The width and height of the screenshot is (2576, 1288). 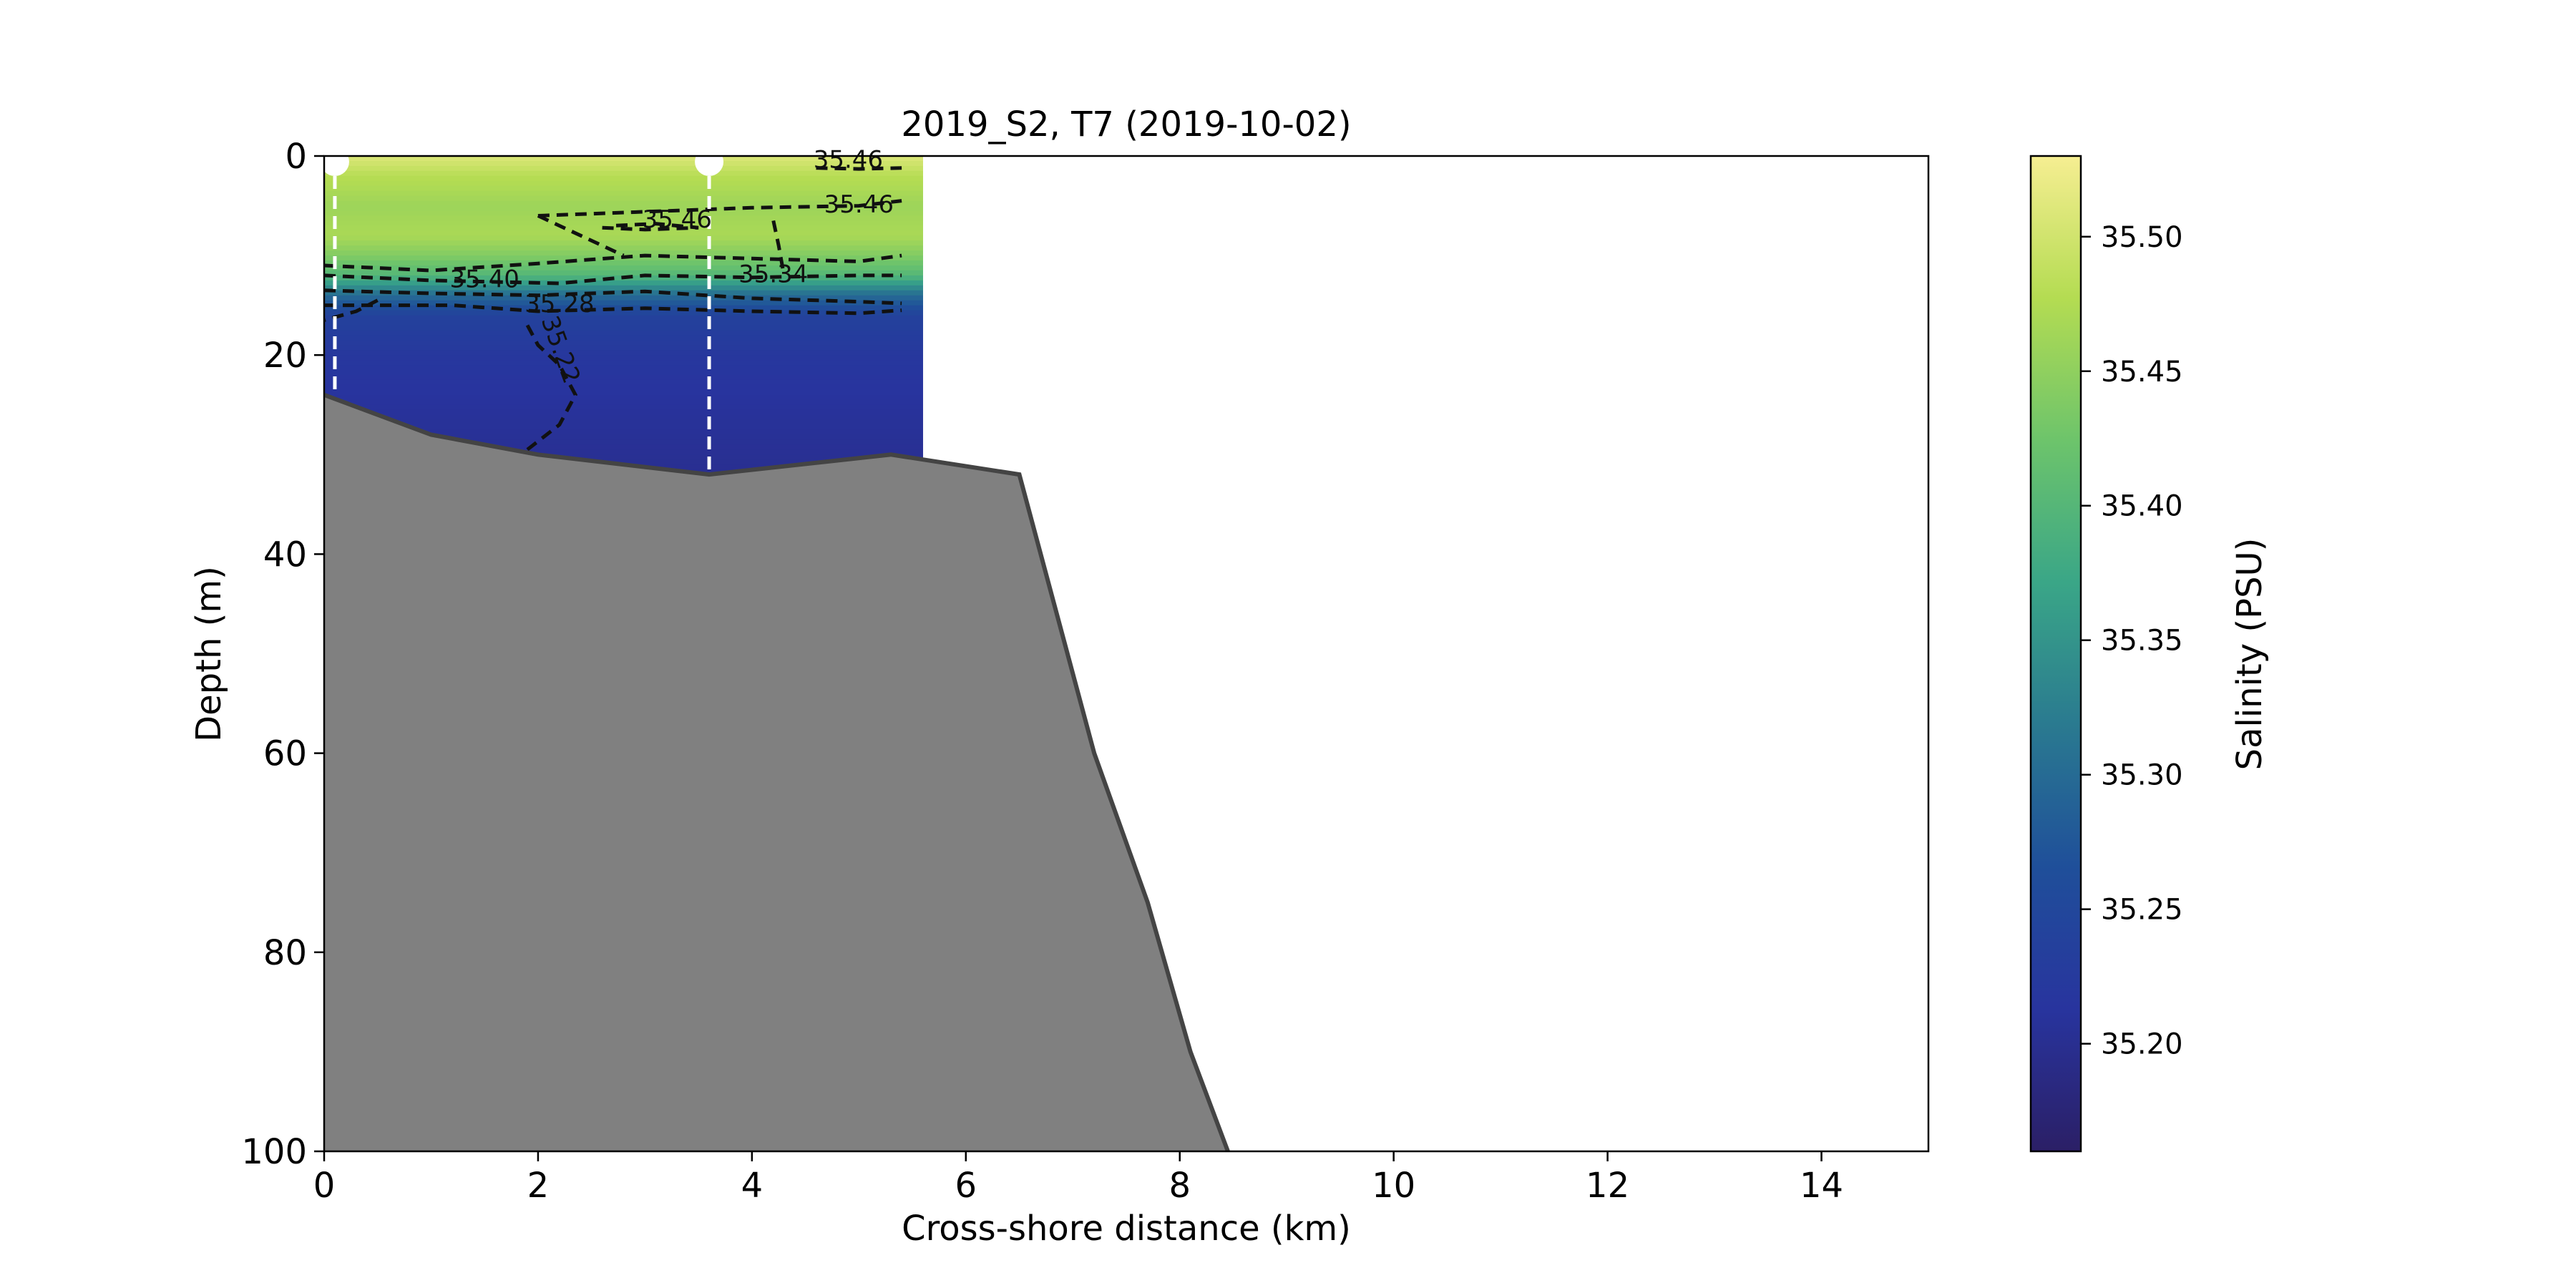 What do you see at coordinates (296, 157) in the screenshot?
I see `y-tick-label: 0` at bounding box center [296, 157].